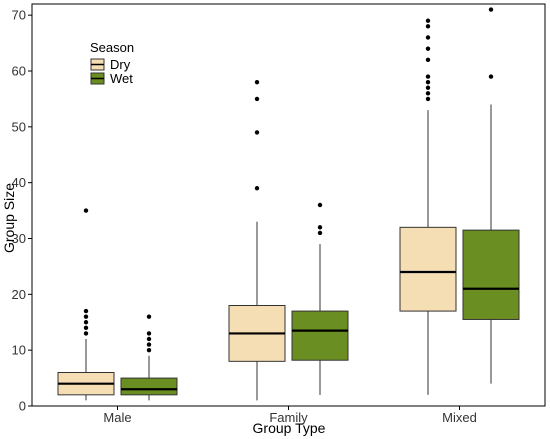 This screenshot has width=550, height=439. Describe the element at coordinates (22, 211) in the screenshot. I see `y-axis: 0 10 20 30 40 50 60 70` at that location.